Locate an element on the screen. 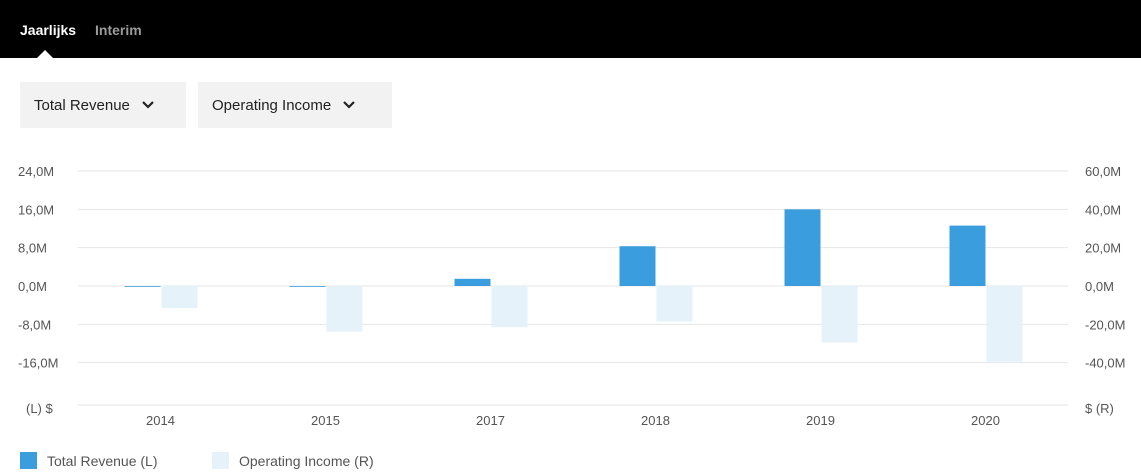 This screenshot has height=472, width=1141. x-tick-label: 2014 is located at coordinates (160, 420).